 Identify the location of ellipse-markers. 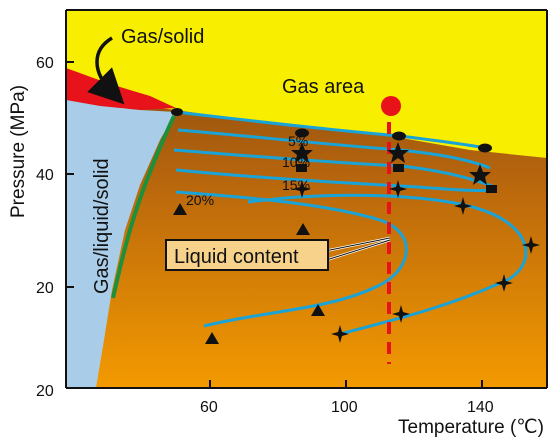
(331, 130).